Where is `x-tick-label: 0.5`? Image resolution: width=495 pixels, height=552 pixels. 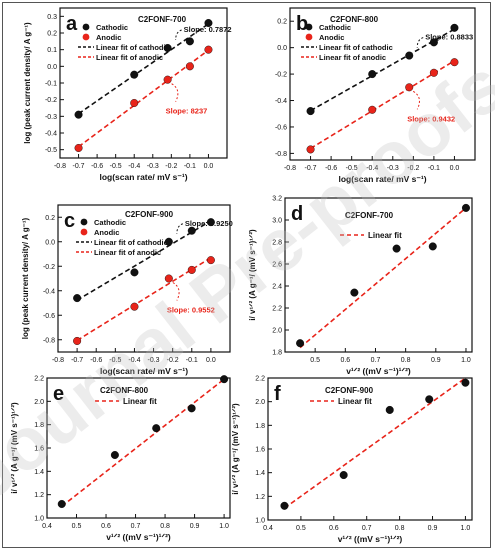 x-tick-label: 0.5 is located at coordinates (301, 528).